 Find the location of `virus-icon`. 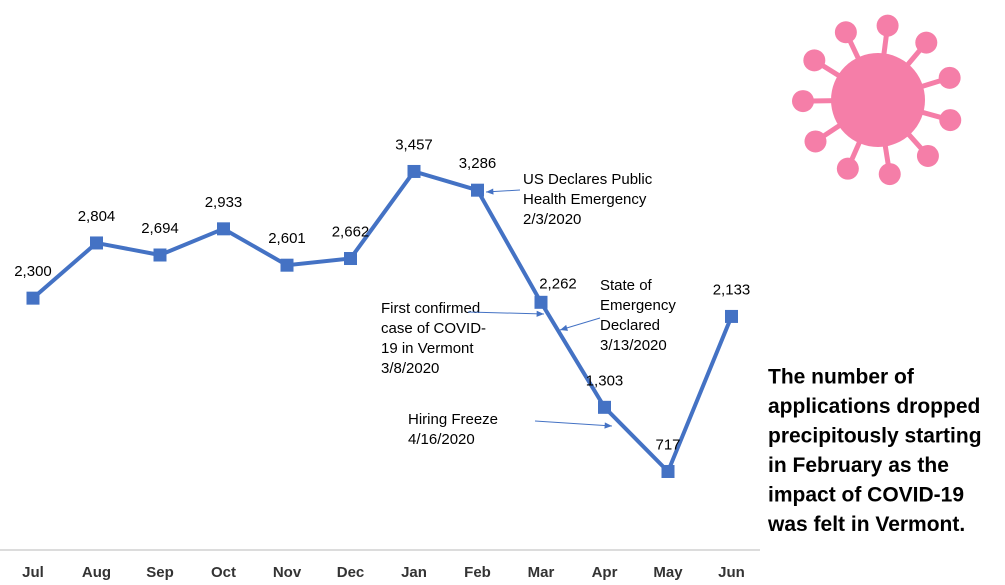

virus-icon is located at coordinates (877, 100).